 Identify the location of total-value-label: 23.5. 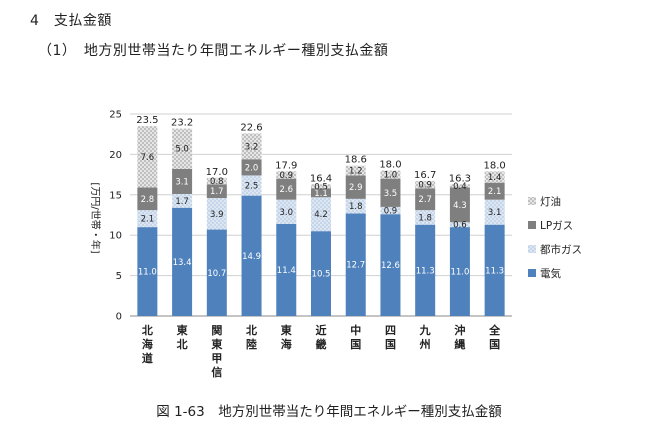
(147, 120).